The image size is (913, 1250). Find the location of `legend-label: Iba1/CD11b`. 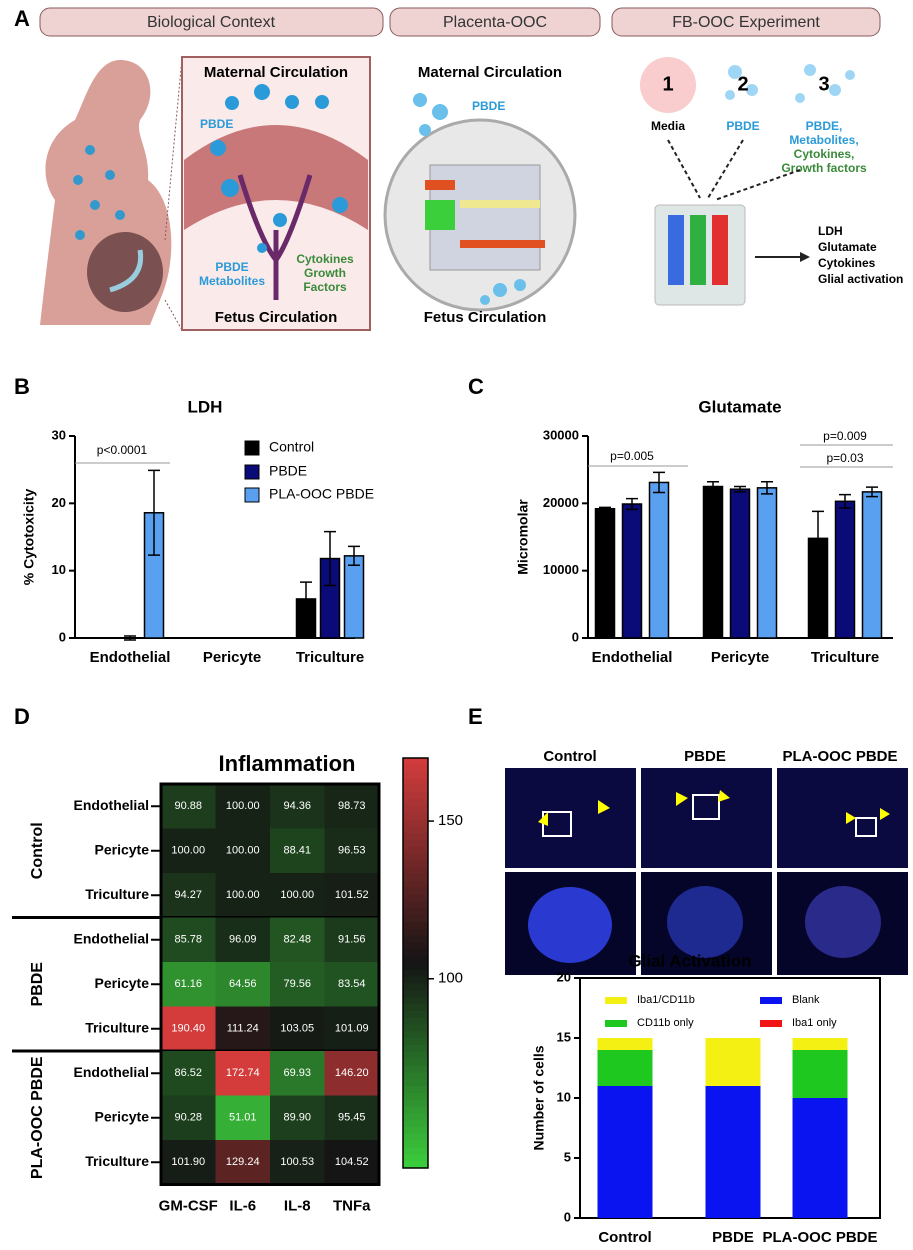

legend-label: Iba1/CD11b is located at coordinates (666, 1000).